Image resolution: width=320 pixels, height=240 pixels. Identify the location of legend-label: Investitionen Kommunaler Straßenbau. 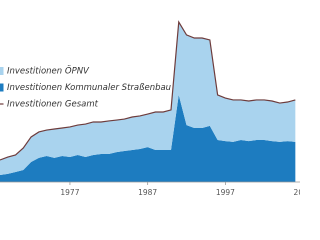
(89, 88).